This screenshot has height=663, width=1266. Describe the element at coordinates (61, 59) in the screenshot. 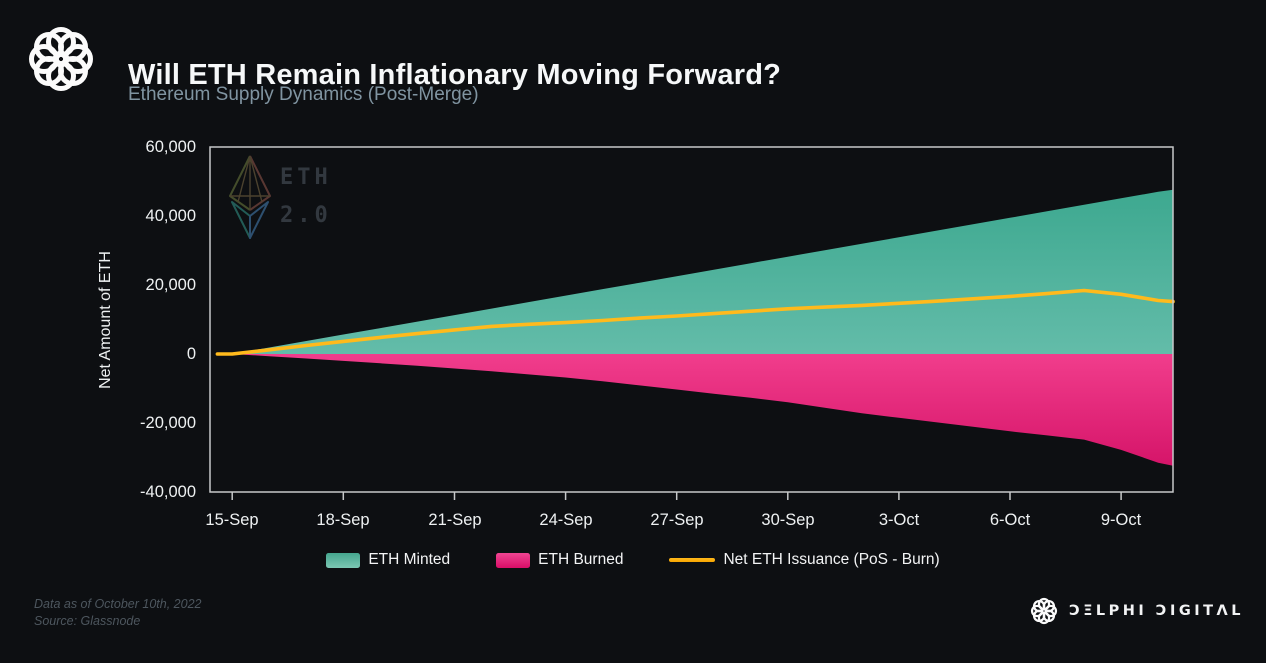

I see `delphi-logo-icon` at that location.